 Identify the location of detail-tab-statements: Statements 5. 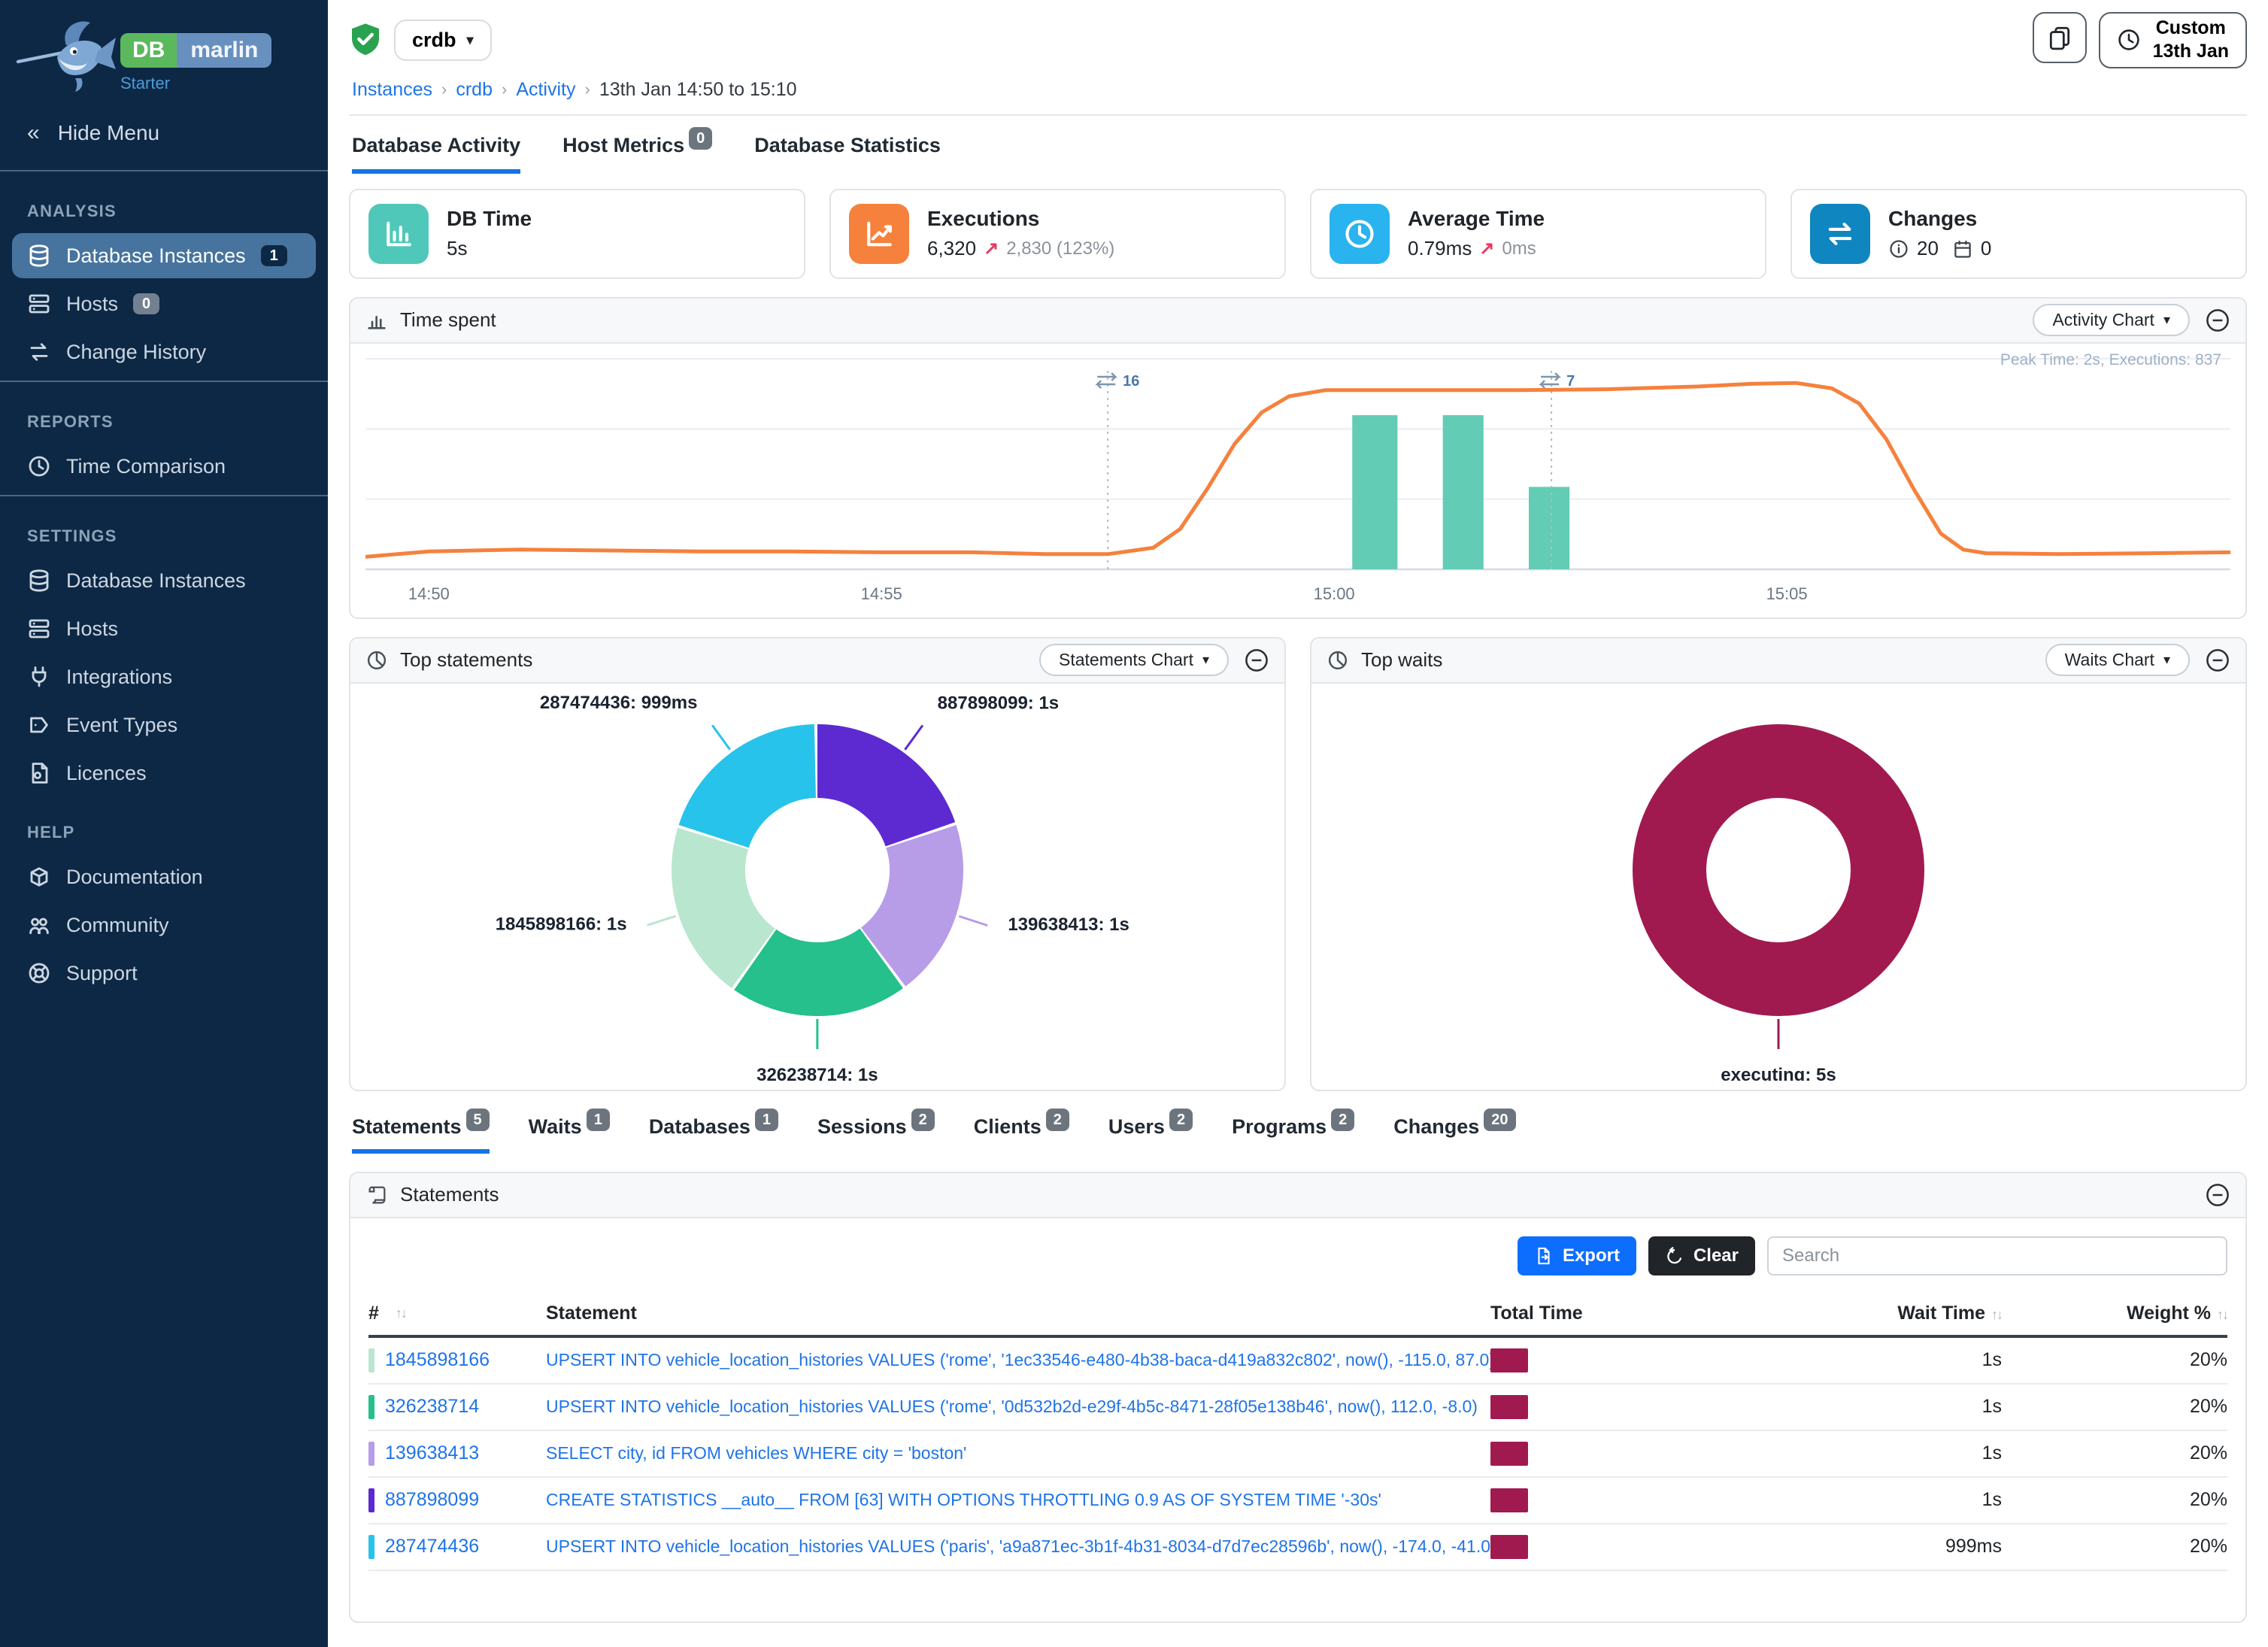
(421, 1131).